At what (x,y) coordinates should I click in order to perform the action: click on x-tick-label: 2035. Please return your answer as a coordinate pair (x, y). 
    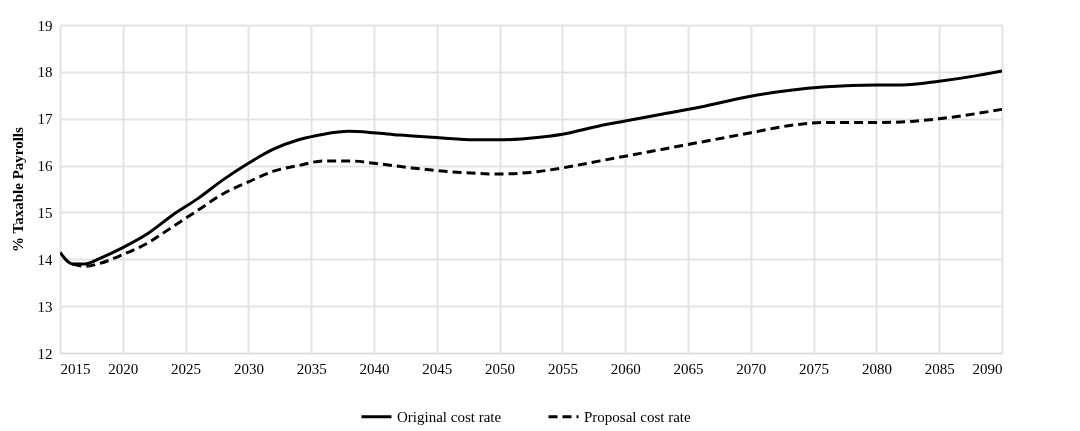
    Looking at the image, I should click on (311, 368).